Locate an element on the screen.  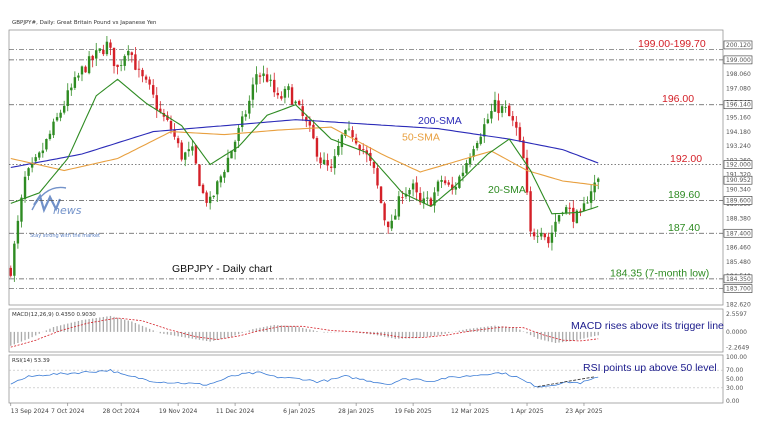
sma-50-line is located at coordinates (304, 156).